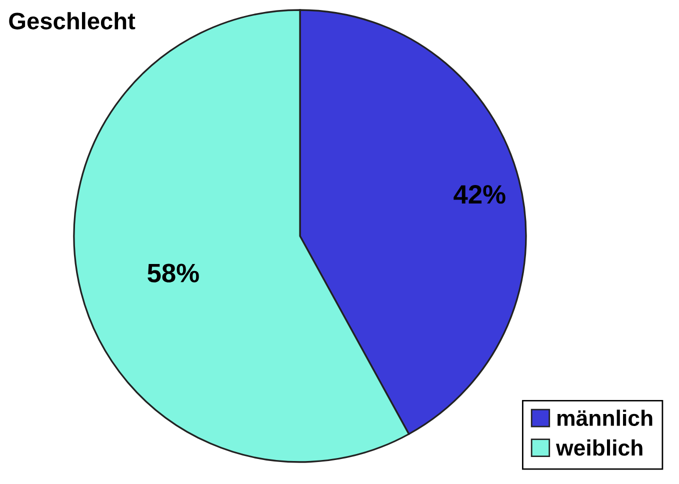 The image size is (679, 484). I want to click on legend-label: weiblich, so click(599, 447).